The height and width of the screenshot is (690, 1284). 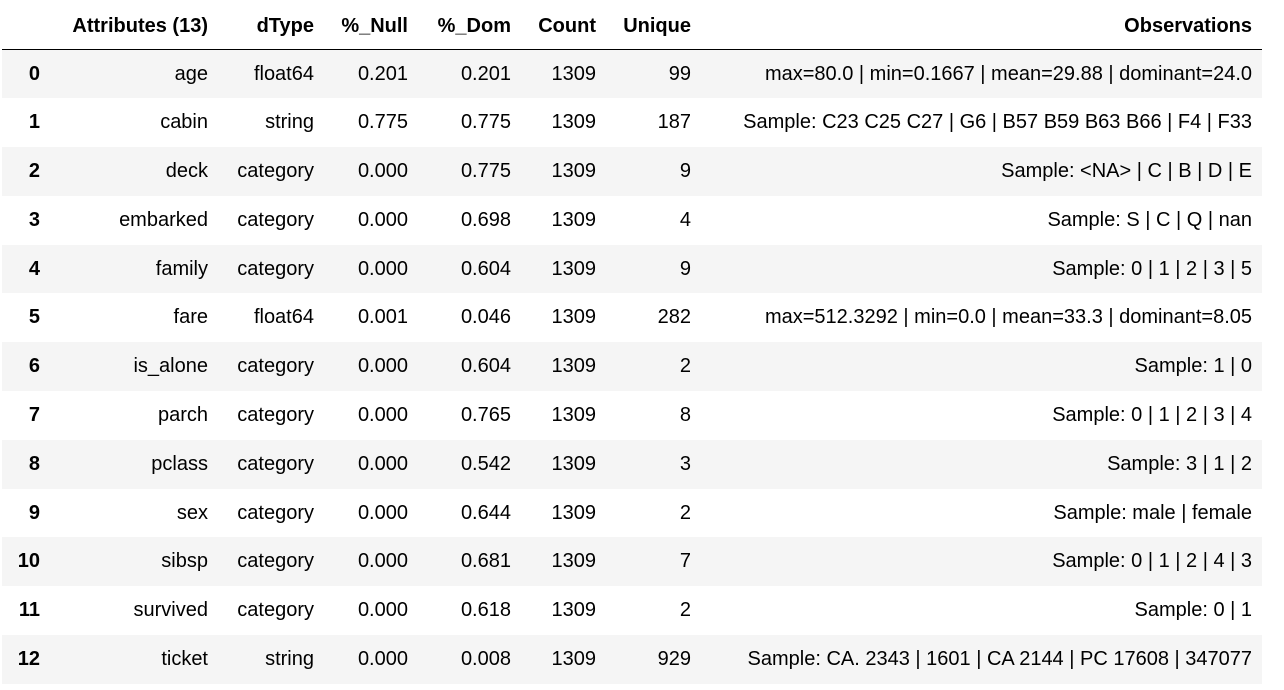 I want to click on row-index: 9, so click(x=34, y=512).